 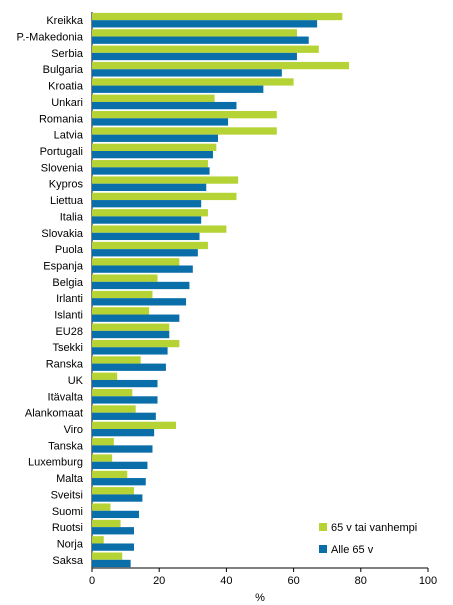 I want to click on legend-label-series-0: 65 v tai vanhempi, so click(x=374, y=528).